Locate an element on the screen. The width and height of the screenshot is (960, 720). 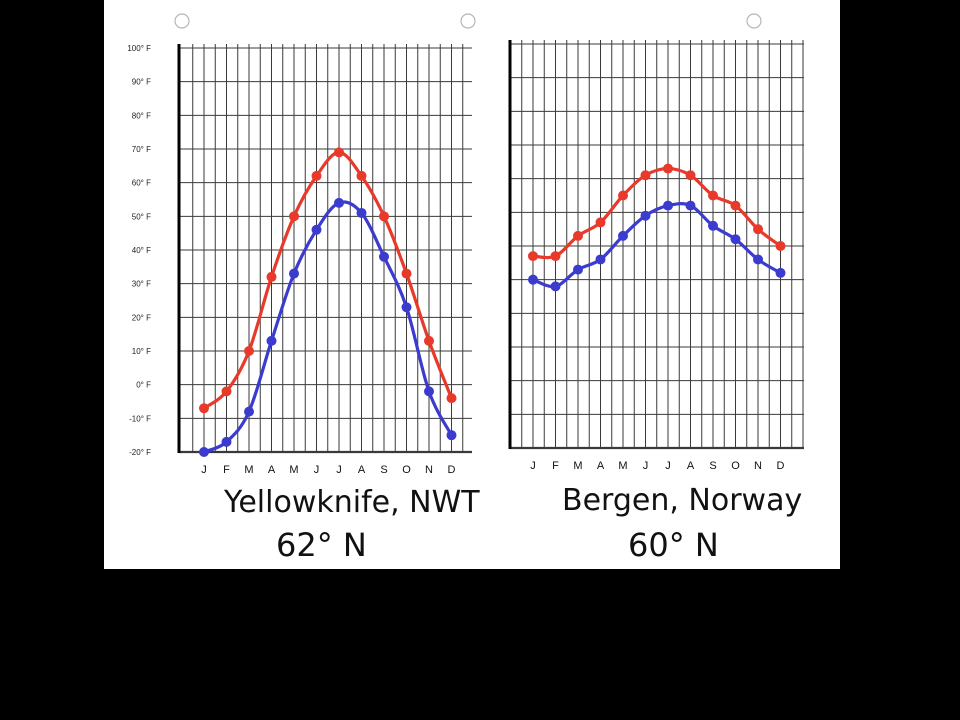
y-tick-label: 60° F is located at coordinates (141, 183).